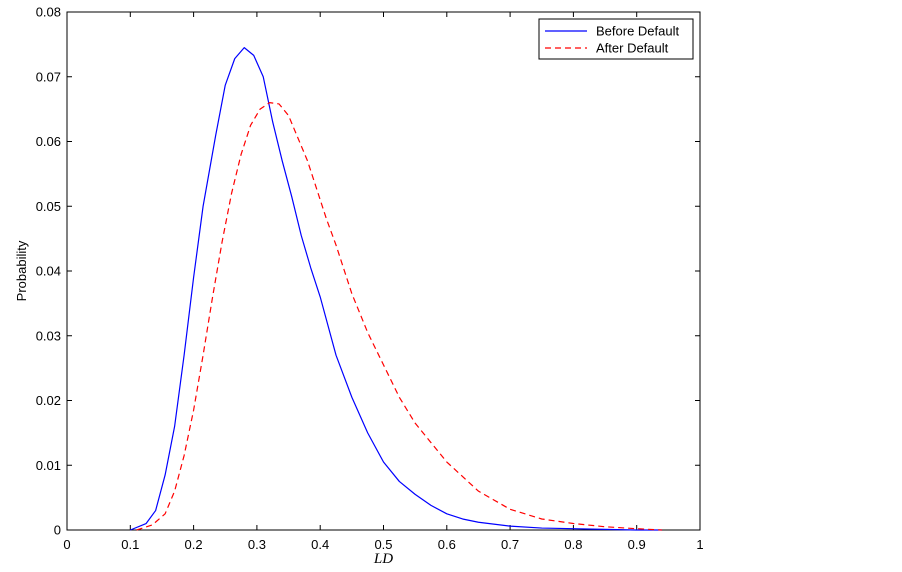 The image size is (902, 572). What do you see at coordinates (632, 48) in the screenshot?
I see `legend-label: After Default` at bounding box center [632, 48].